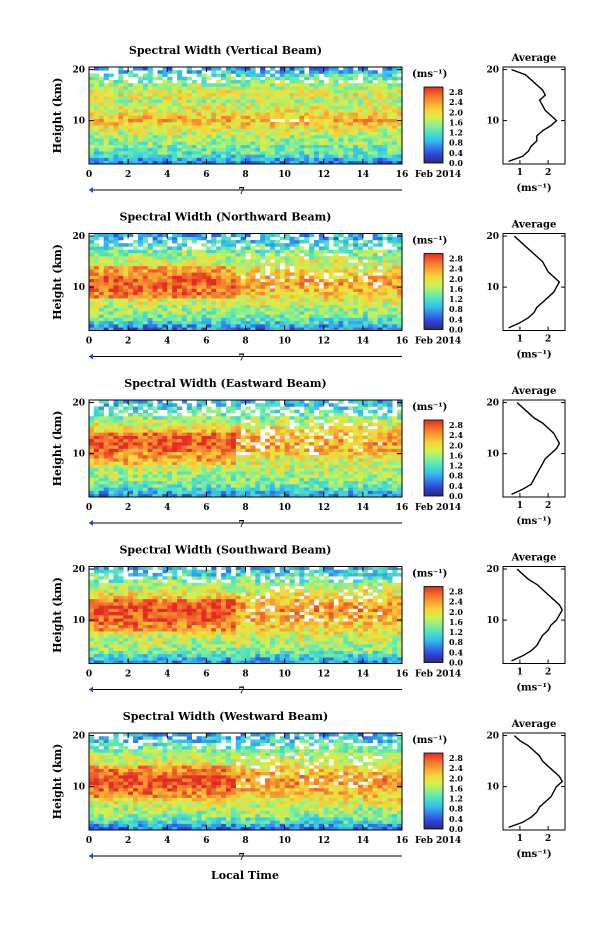 Image resolution: width=616 pixels, height=929 pixels. I want to click on x-tick-label: 14, so click(363, 675).